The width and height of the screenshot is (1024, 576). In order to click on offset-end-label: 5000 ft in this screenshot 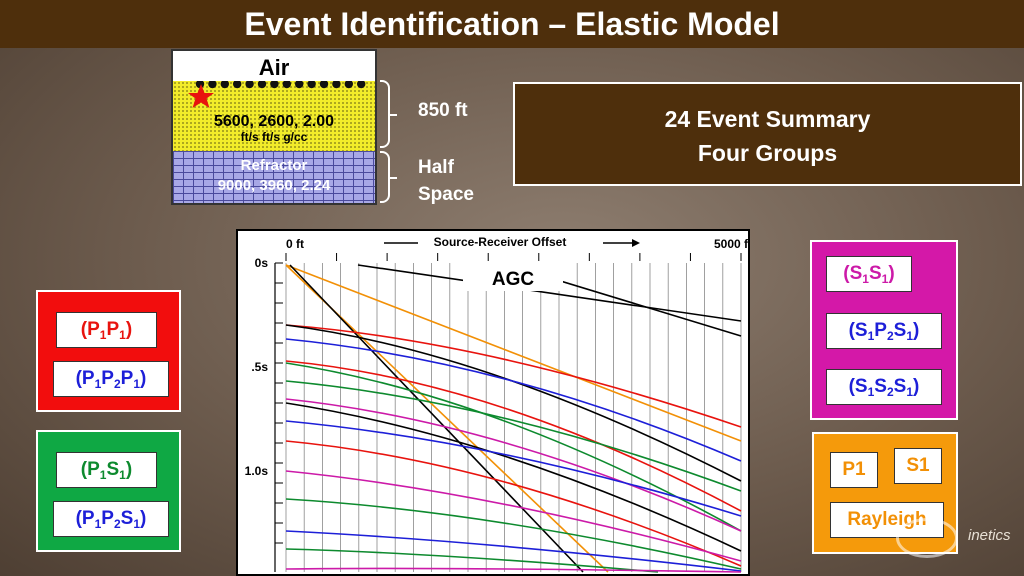, I will do `click(731, 244)`.